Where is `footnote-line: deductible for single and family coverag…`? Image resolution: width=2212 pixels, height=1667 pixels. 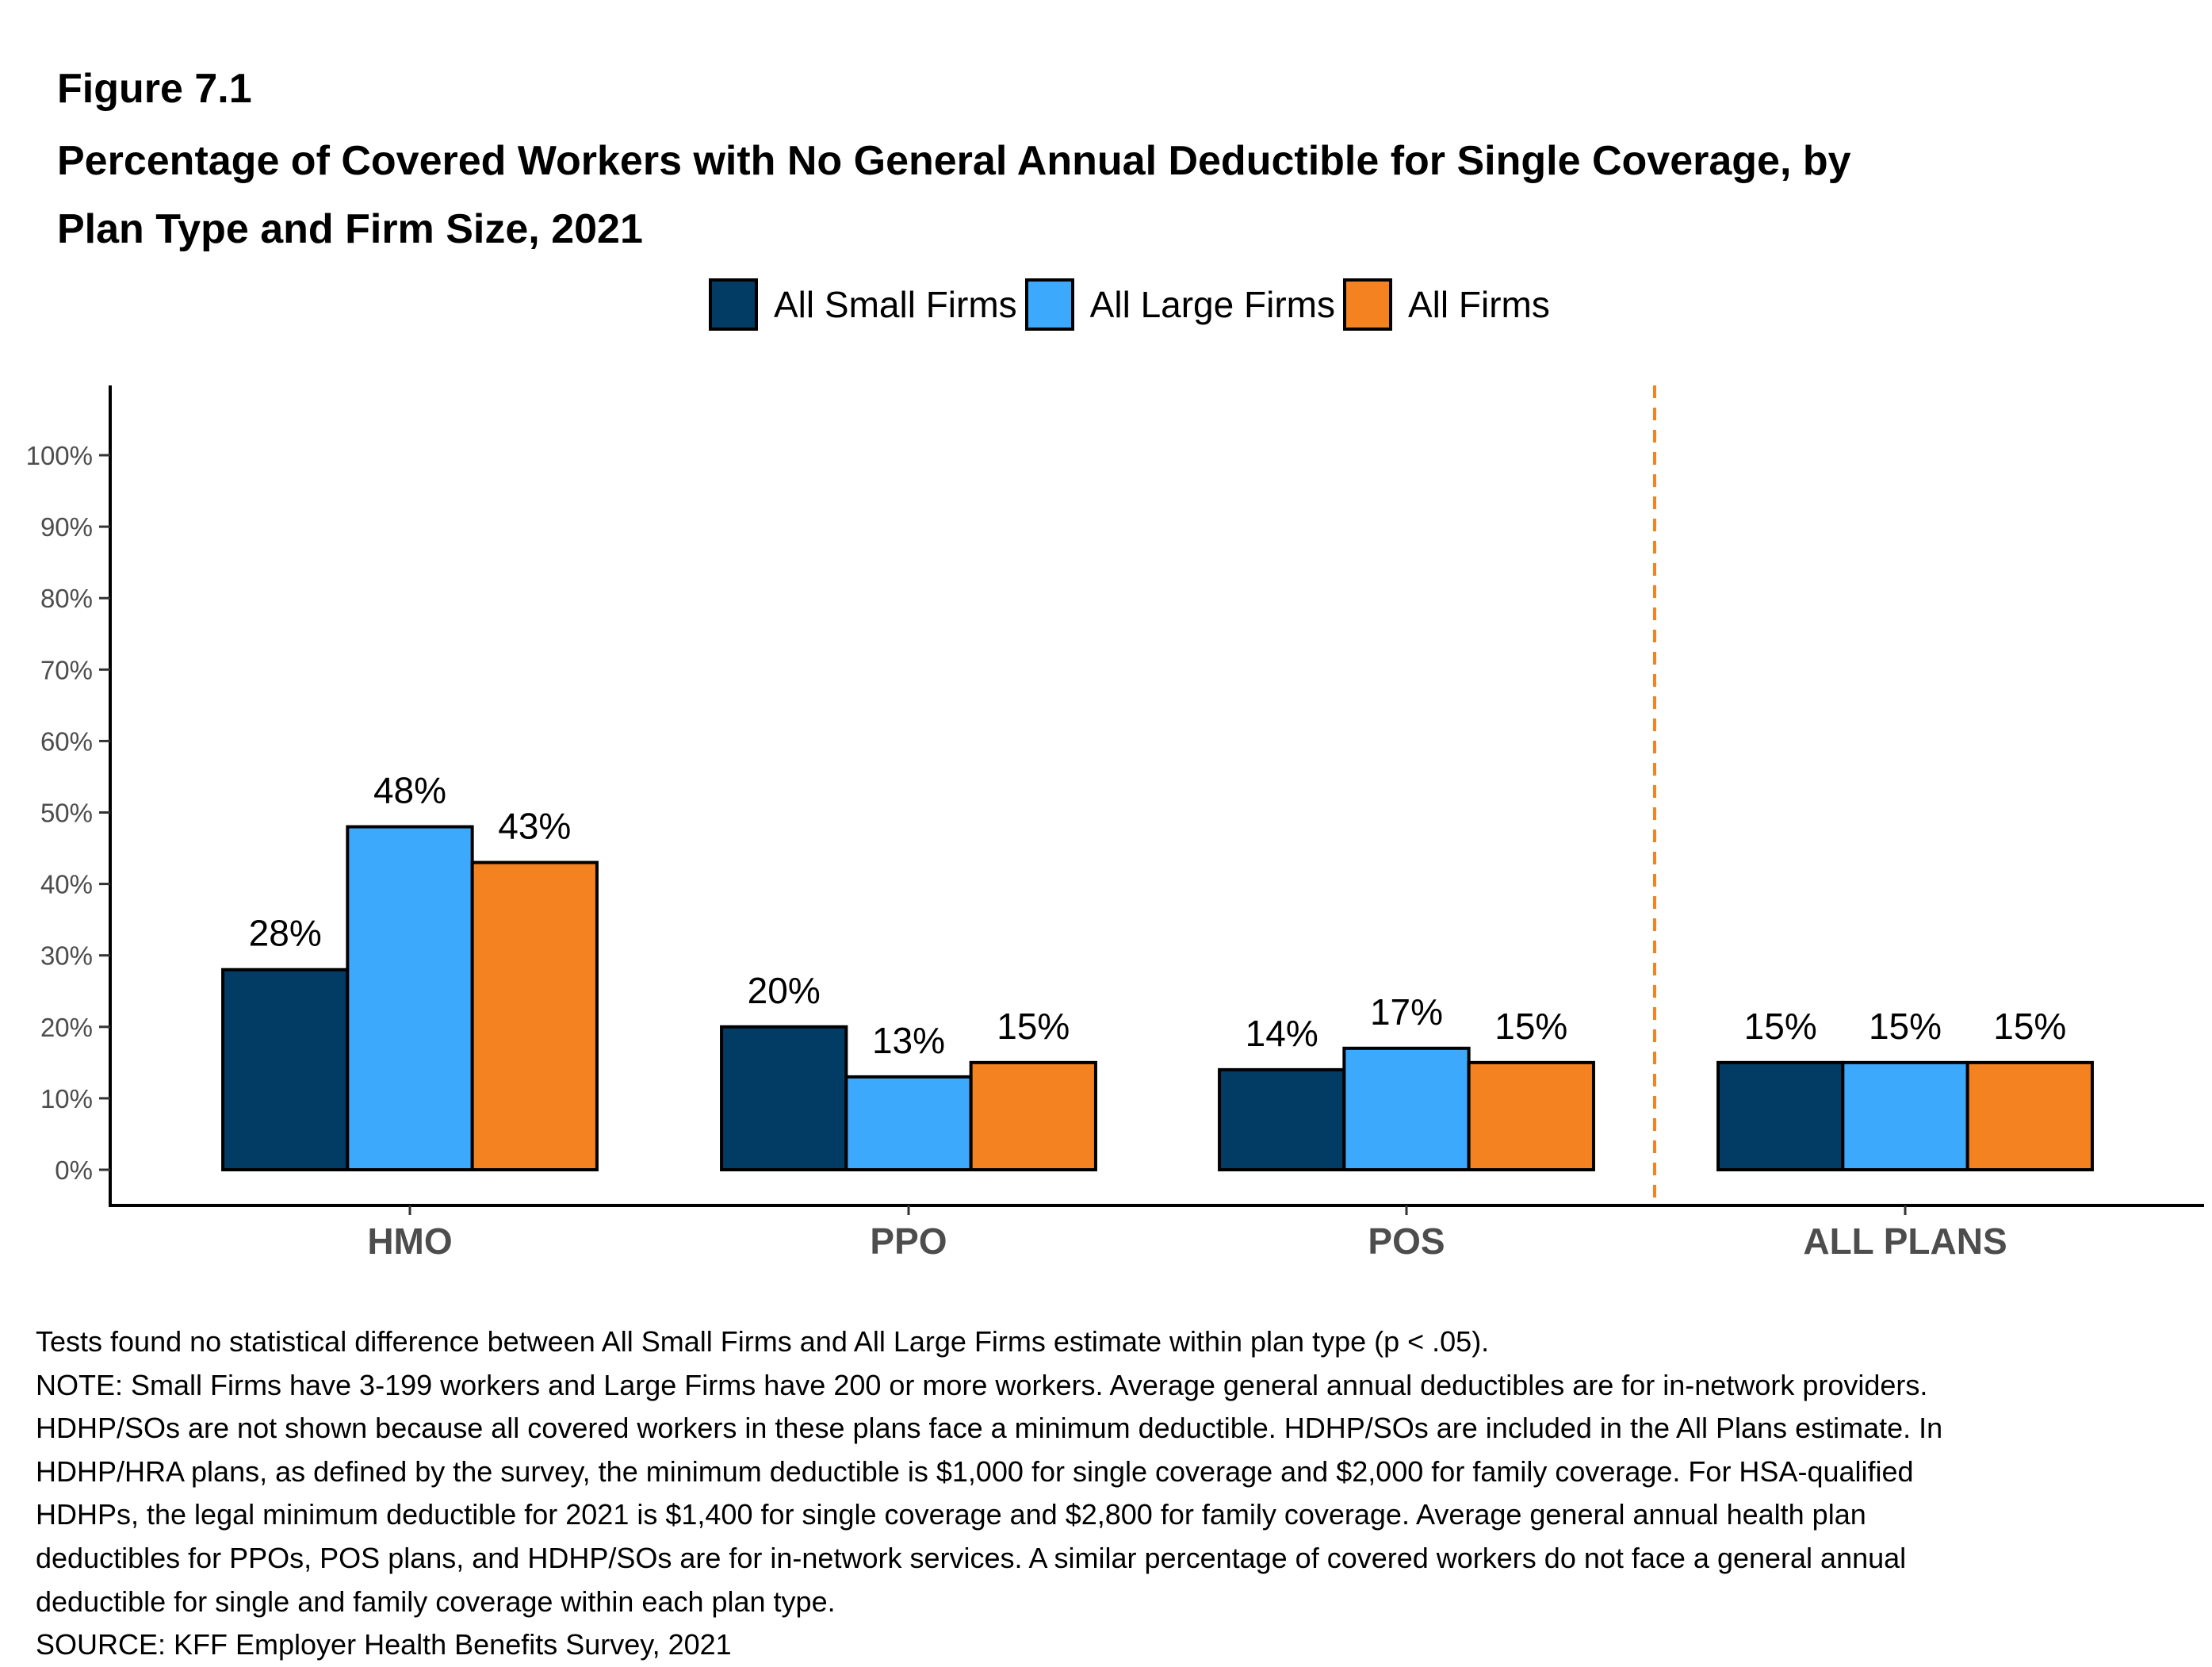 footnote-line: deductible for single and family coverag… is located at coordinates (436, 1601).